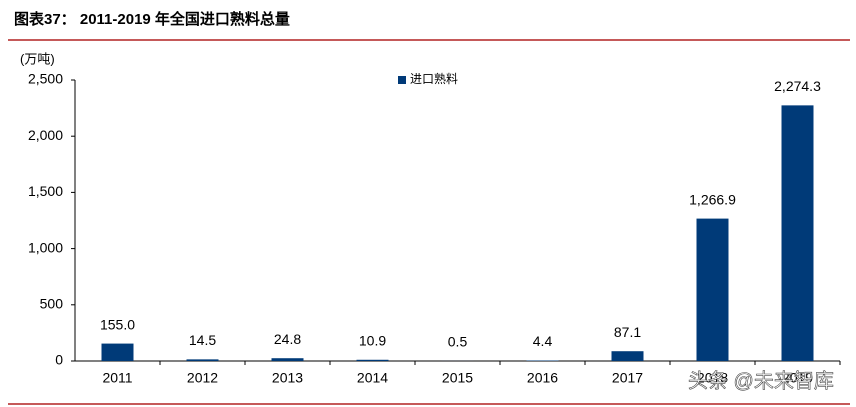  Describe the element at coordinates (797, 378) in the screenshot. I see `x-tick-label: 2019` at that location.